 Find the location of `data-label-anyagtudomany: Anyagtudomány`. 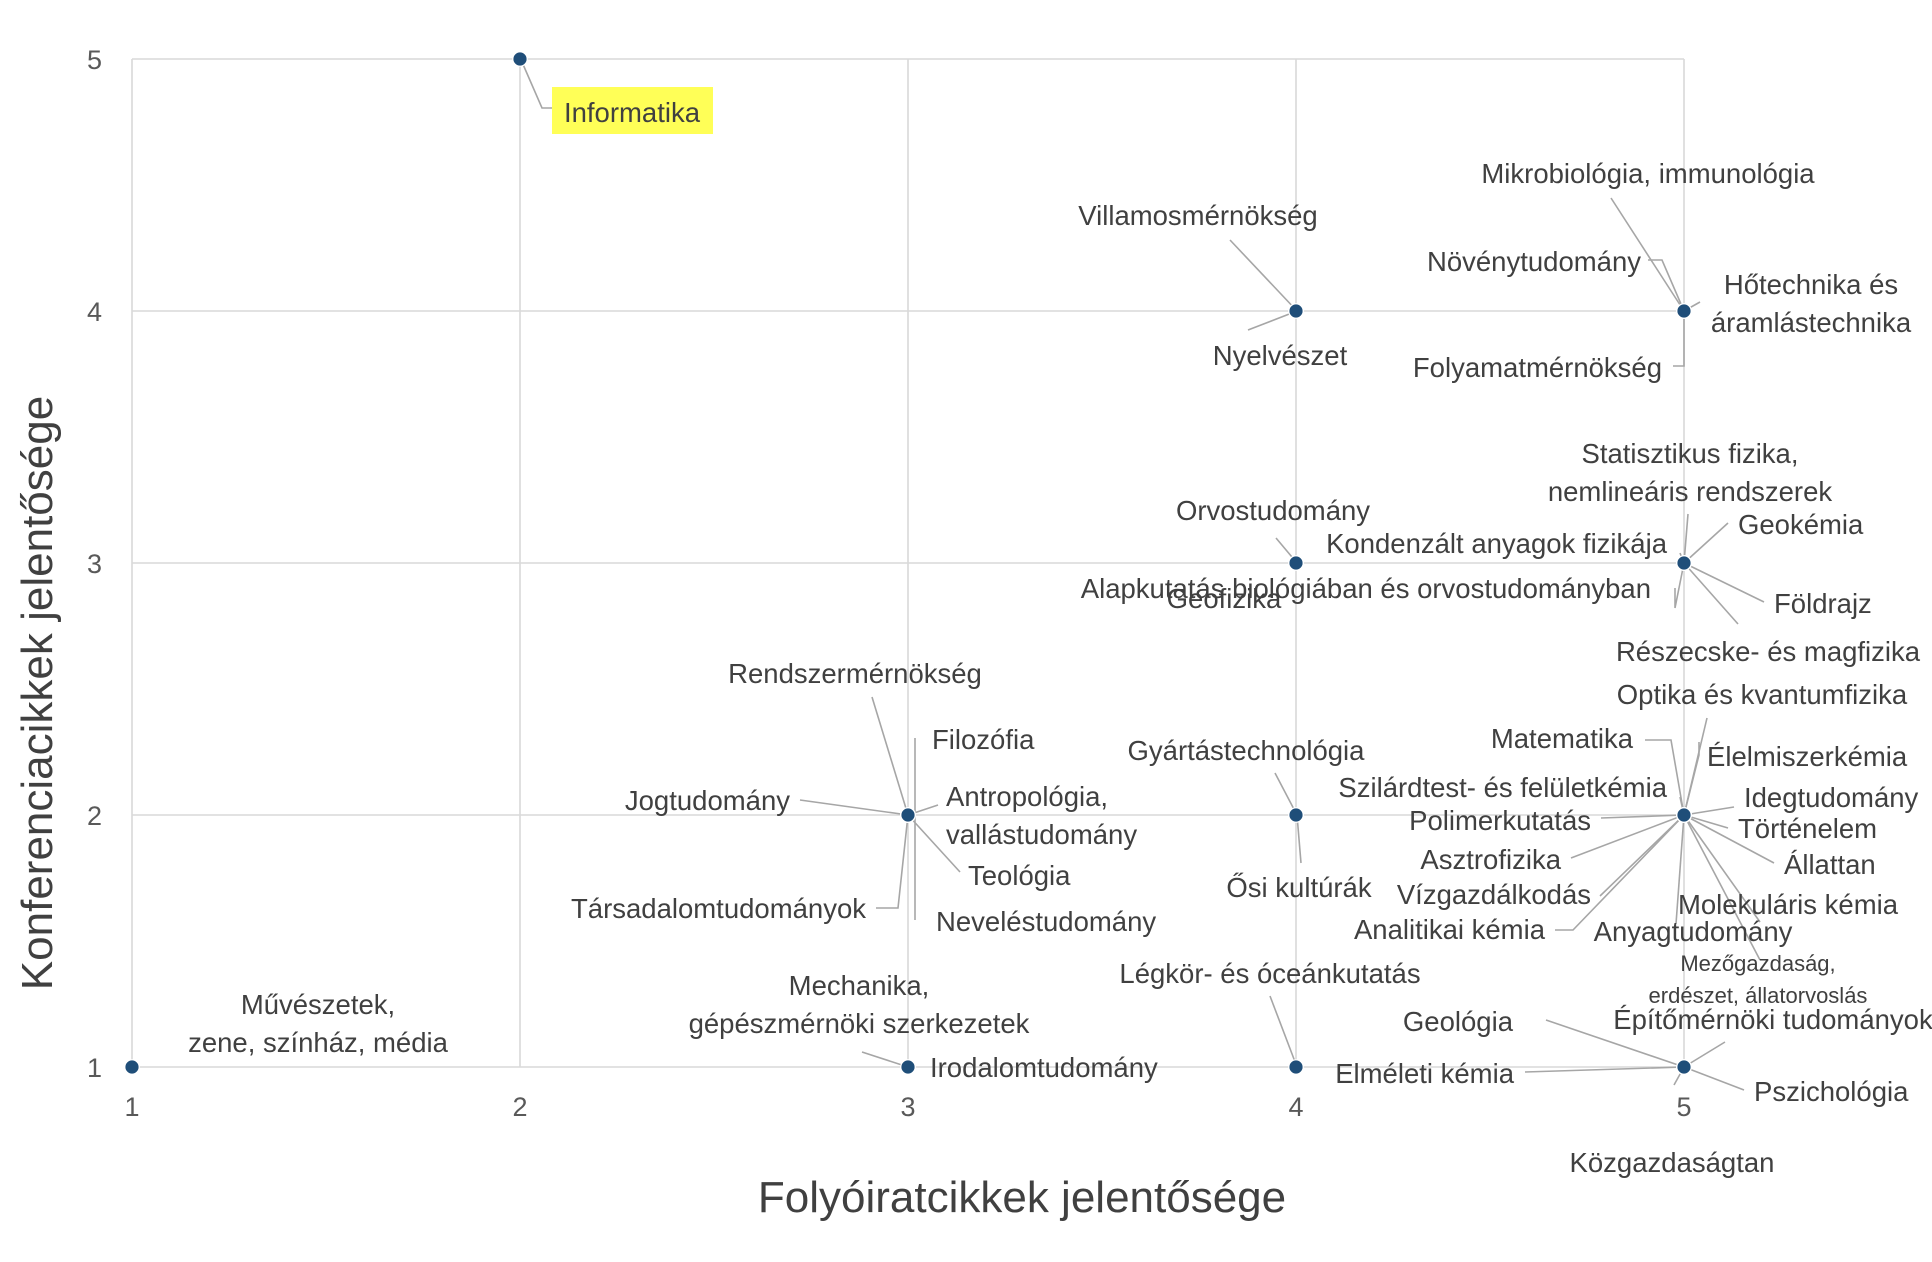

data-label-anyagtudomany: Anyagtudomány is located at coordinates (1693, 931).